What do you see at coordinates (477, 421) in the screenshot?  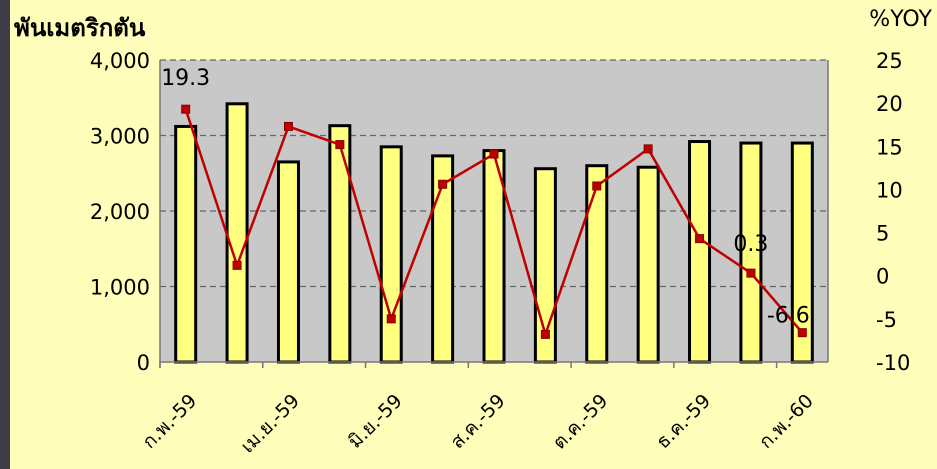 I see `x-tick-label: ส.ค.-59` at bounding box center [477, 421].